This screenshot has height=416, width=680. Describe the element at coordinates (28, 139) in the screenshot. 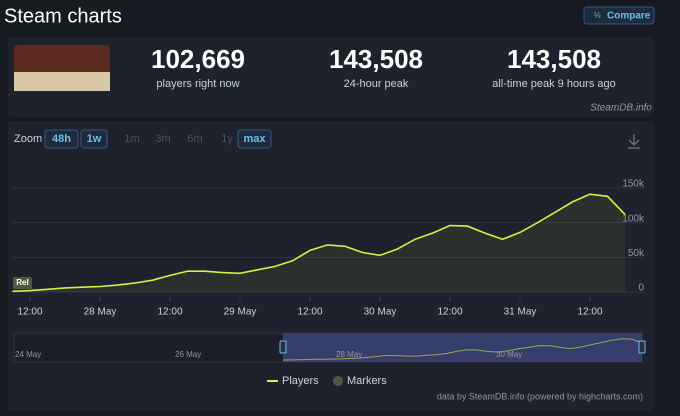

I see `zoom-label: Zoom` at that location.